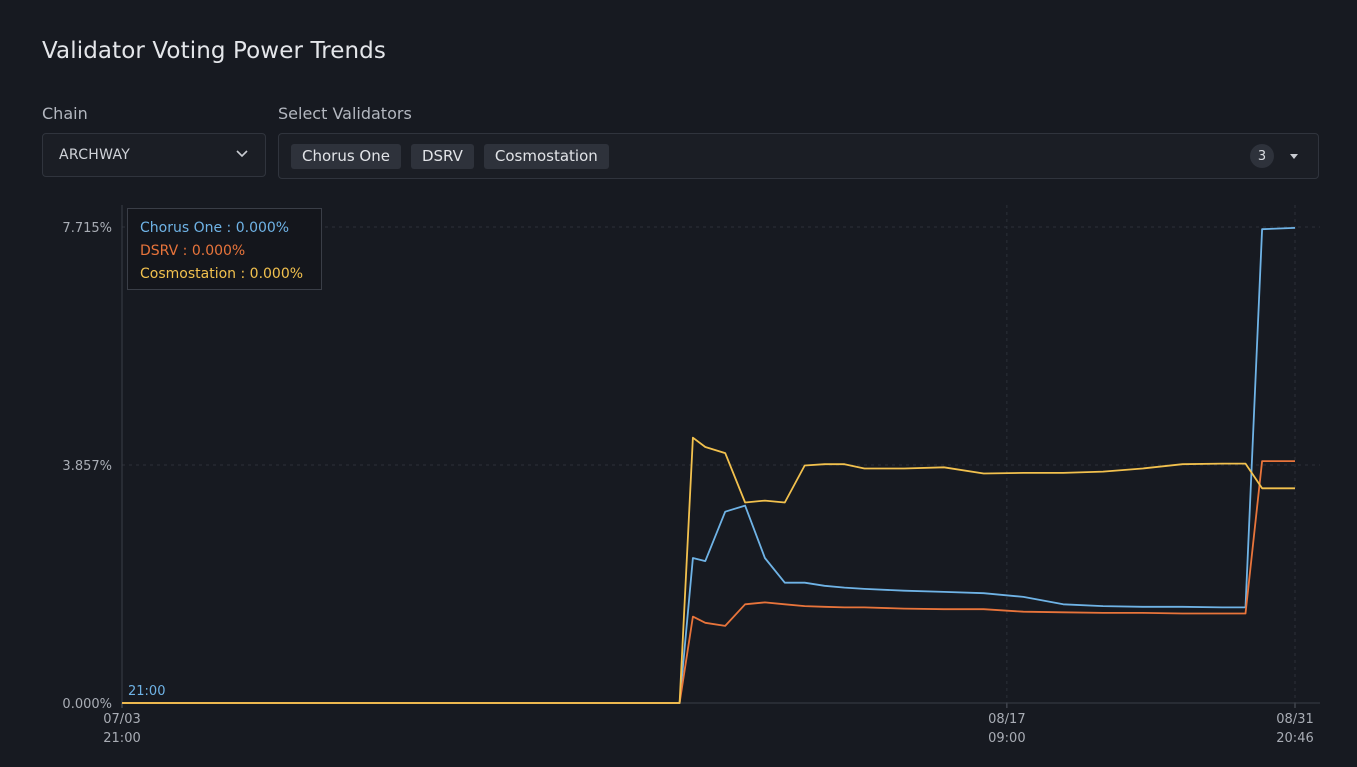 The width and height of the screenshot is (1357, 767). I want to click on x-tick-label-date: 08/17, so click(1006, 719).